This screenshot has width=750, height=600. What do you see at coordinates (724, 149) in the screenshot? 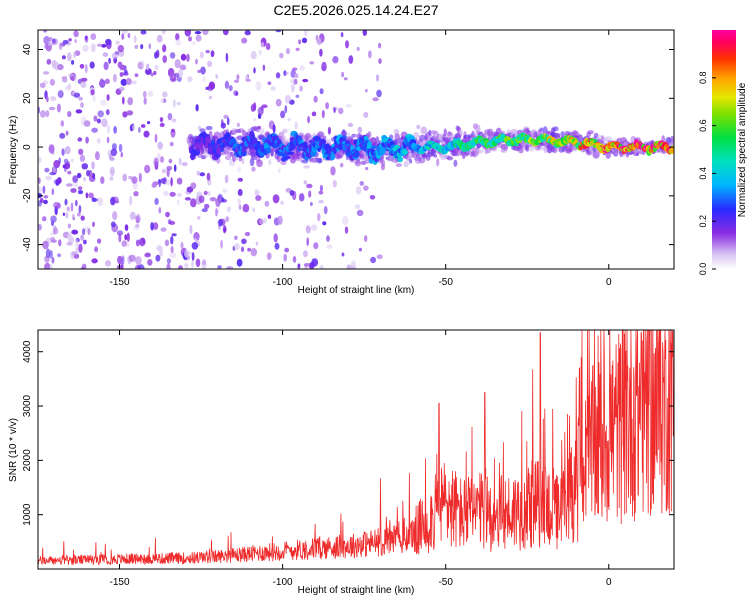
I see `colorbar-gradient` at bounding box center [724, 149].